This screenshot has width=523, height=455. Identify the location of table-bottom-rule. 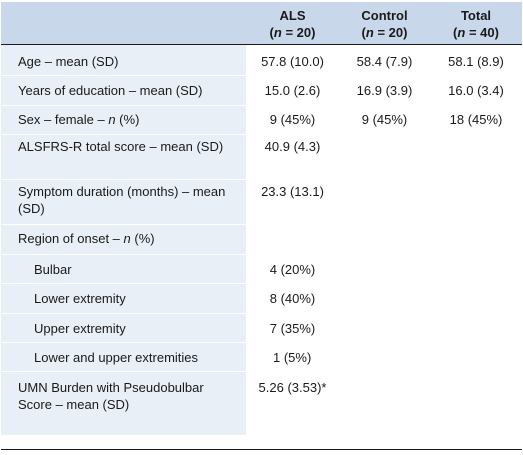
(261, 449).